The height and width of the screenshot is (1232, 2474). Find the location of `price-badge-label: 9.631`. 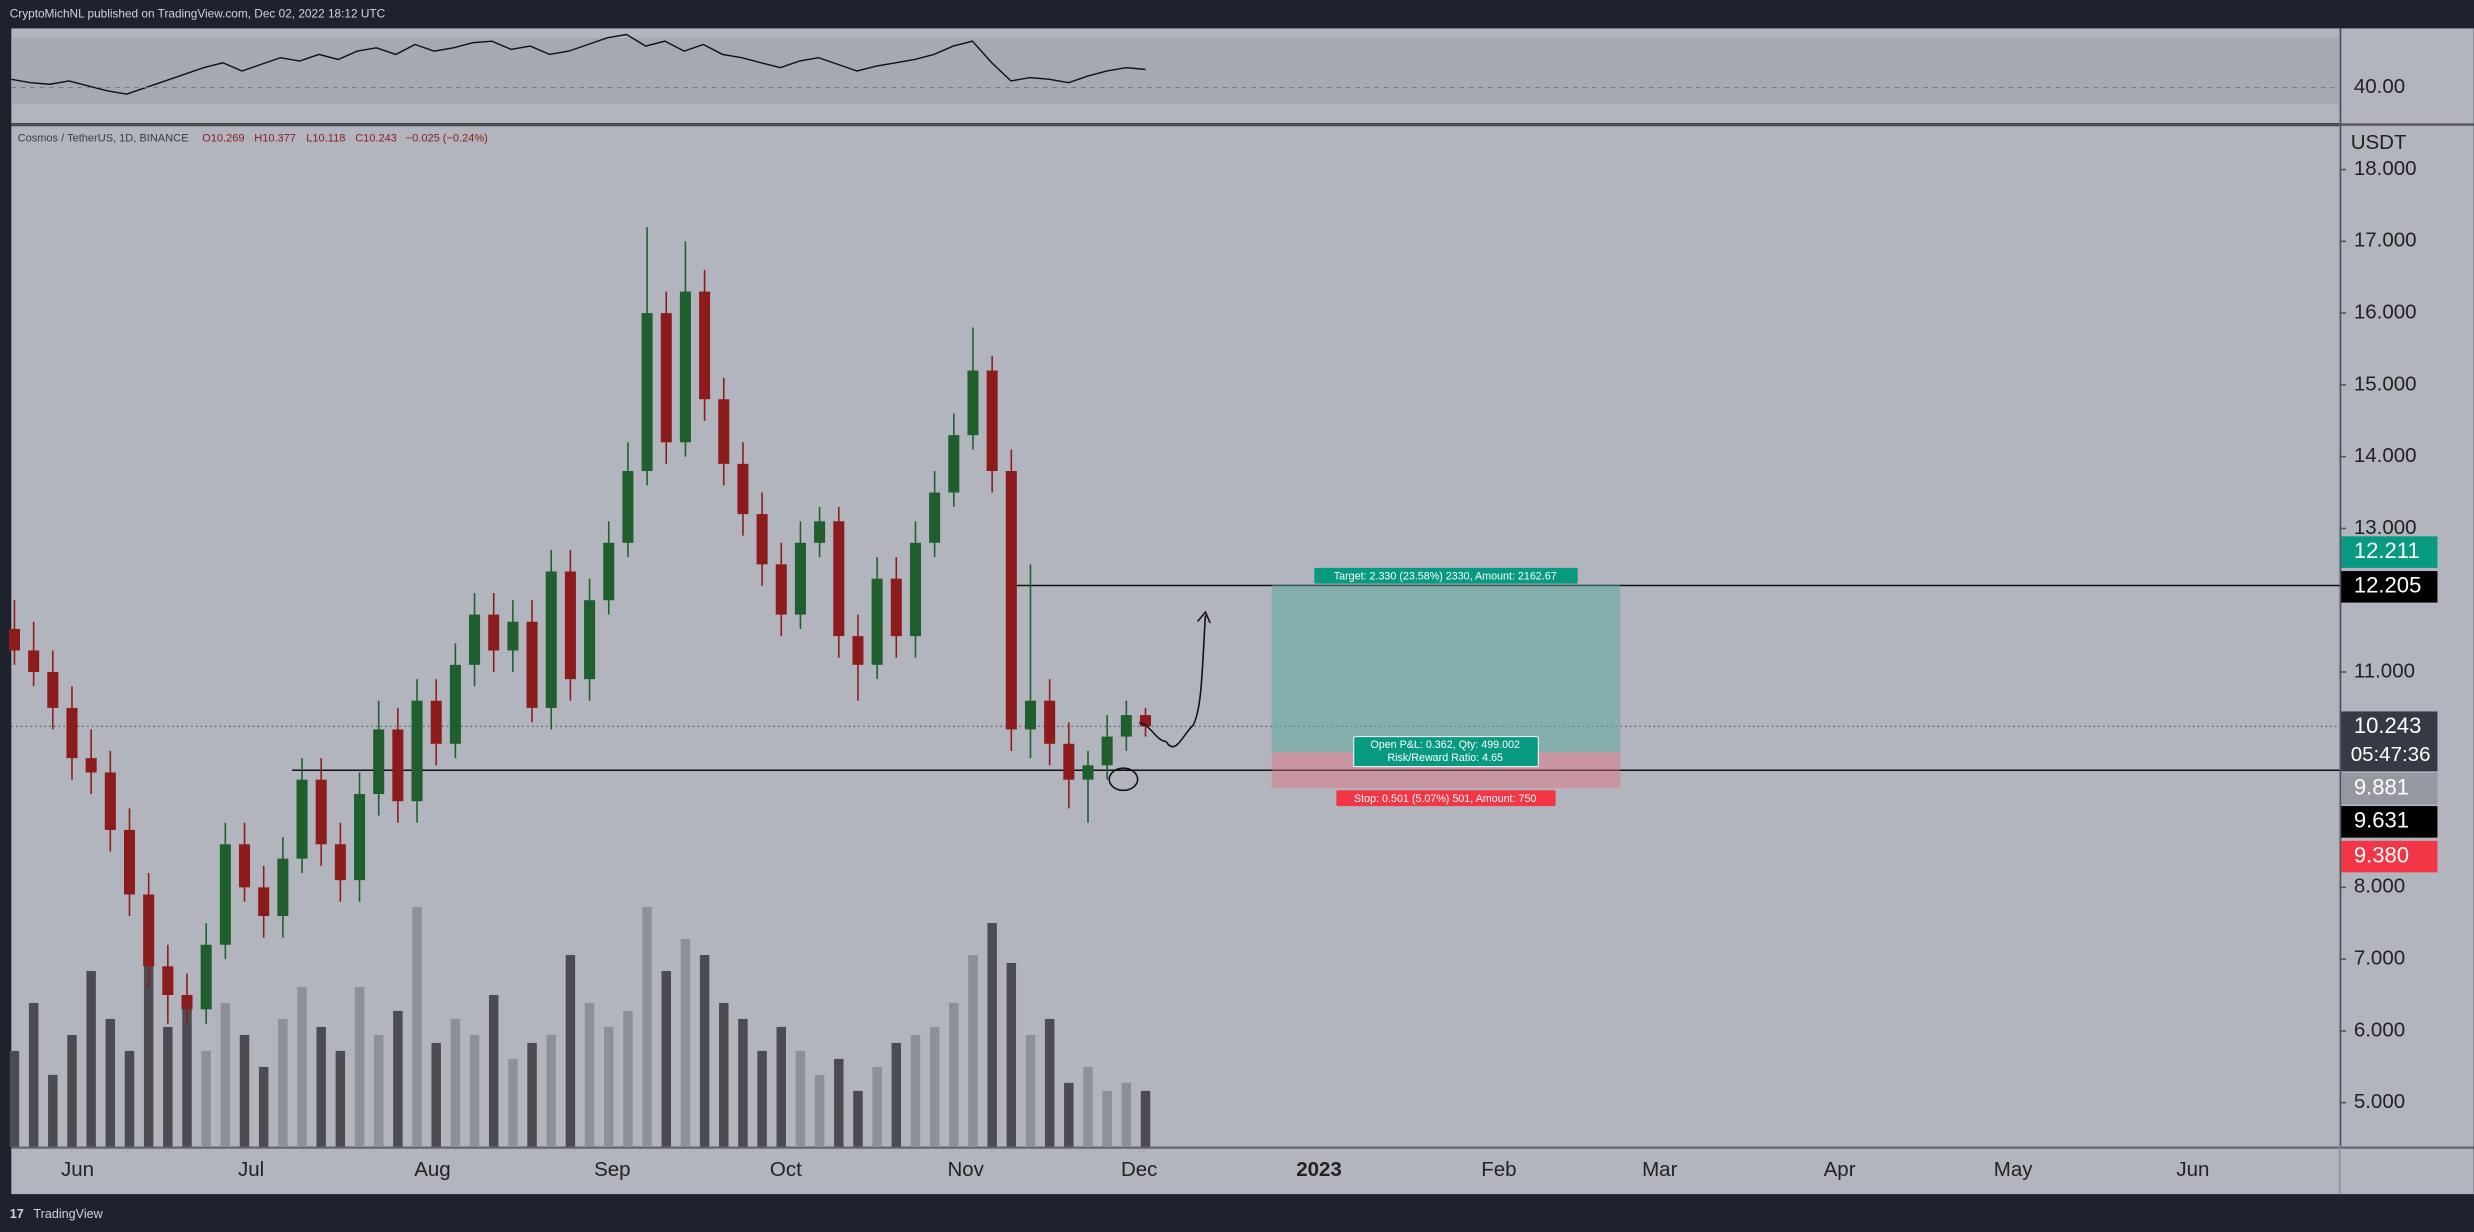

price-badge-label: 9.631 is located at coordinates (2381, 820).